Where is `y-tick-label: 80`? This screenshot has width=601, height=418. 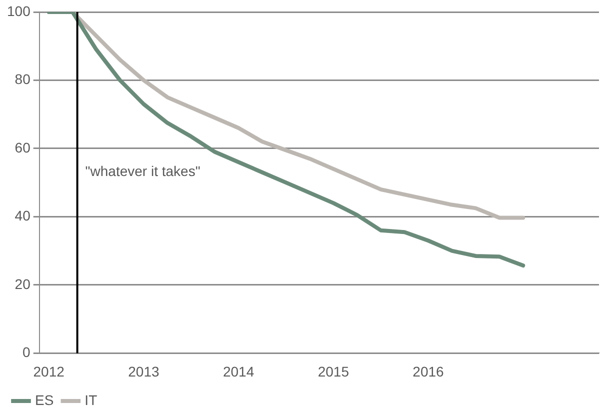 y-tick-label: 80 is located at coordinates (22, 79).